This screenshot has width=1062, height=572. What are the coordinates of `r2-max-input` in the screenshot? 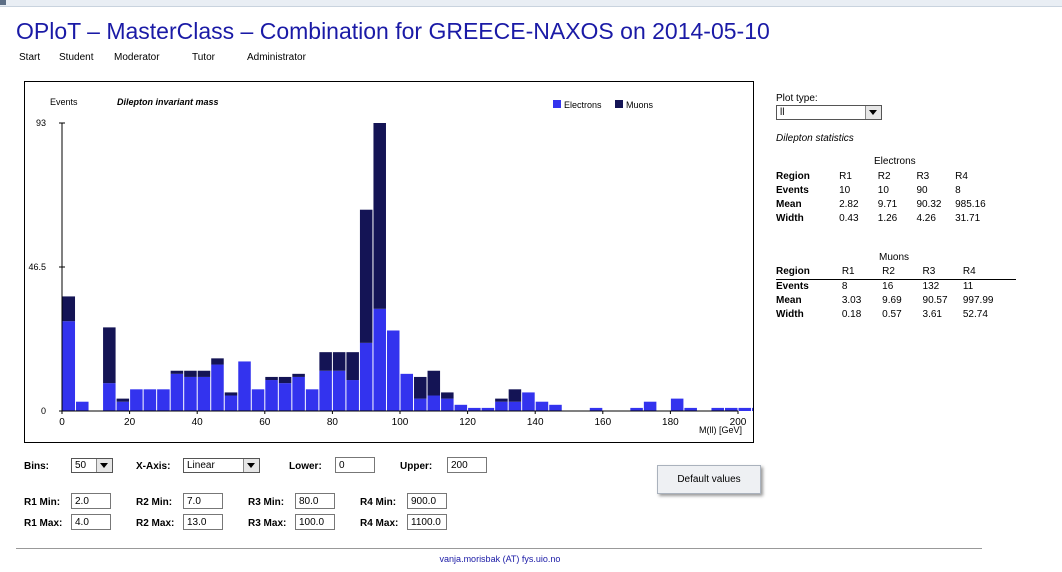 It's located at (203, 522).